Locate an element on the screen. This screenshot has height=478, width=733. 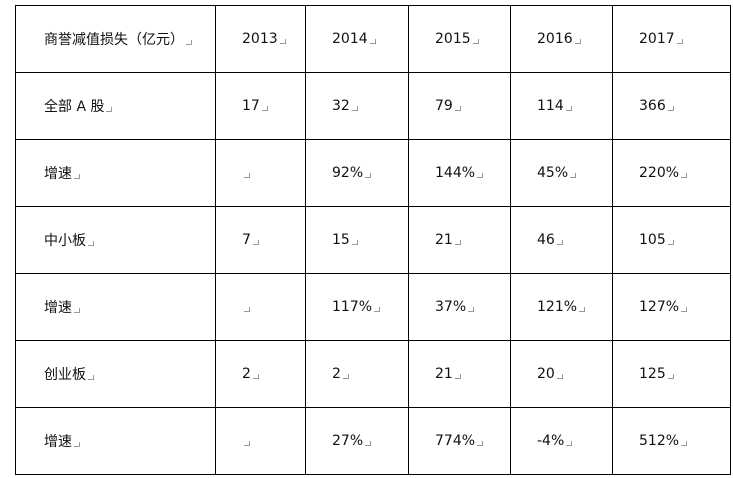
table-cell is located at coordinates (260, 173).